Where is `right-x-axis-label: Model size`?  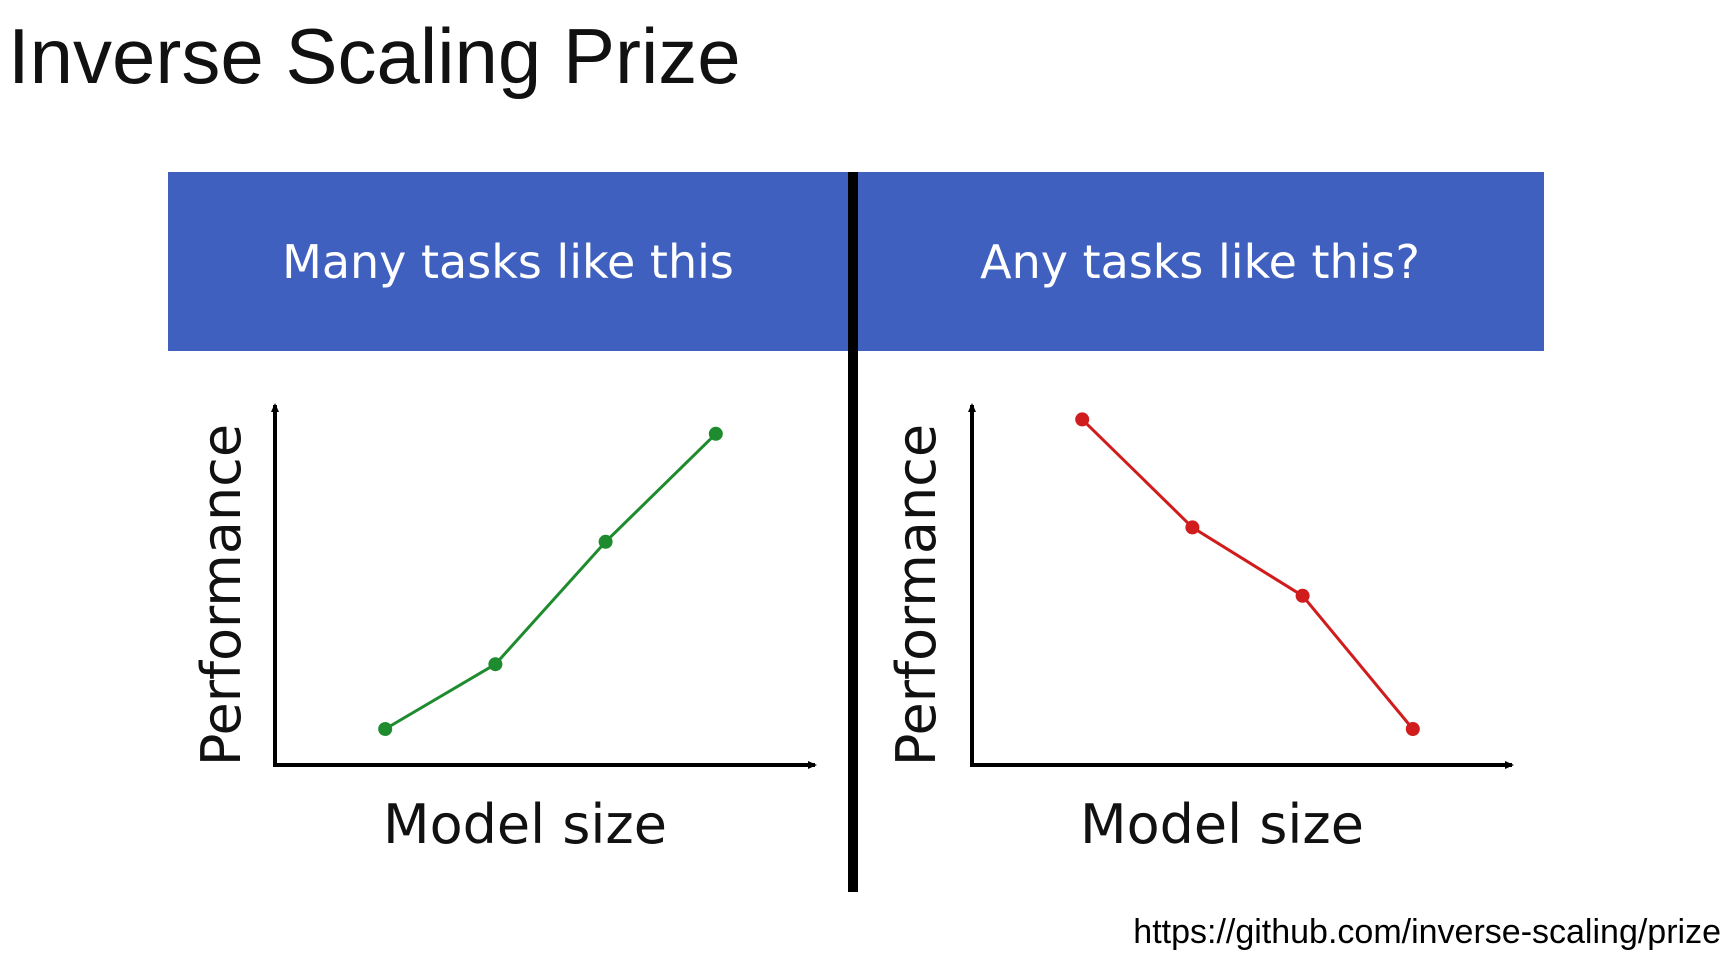 right-x-axis-label: Model size is located at coordinates (1222, 824).